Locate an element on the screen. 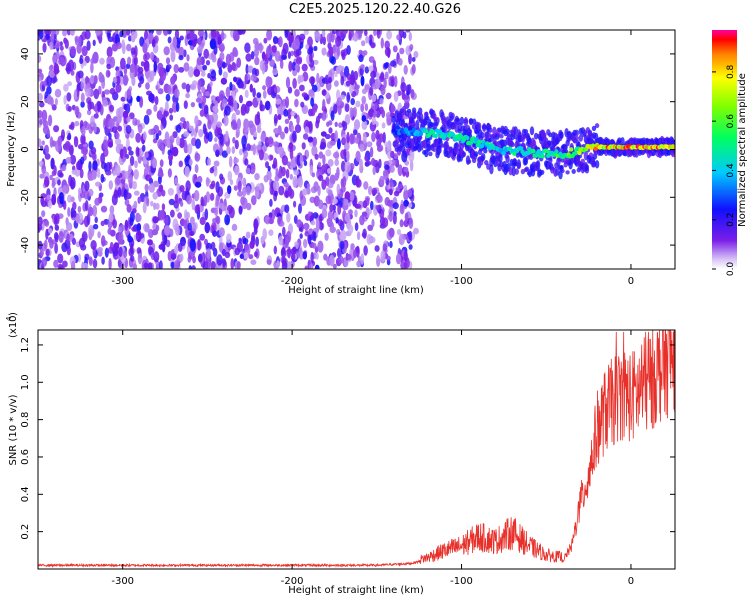 This screenshot has width=750, height=600. colorbar-gradient is located at coordinates (724, 149).